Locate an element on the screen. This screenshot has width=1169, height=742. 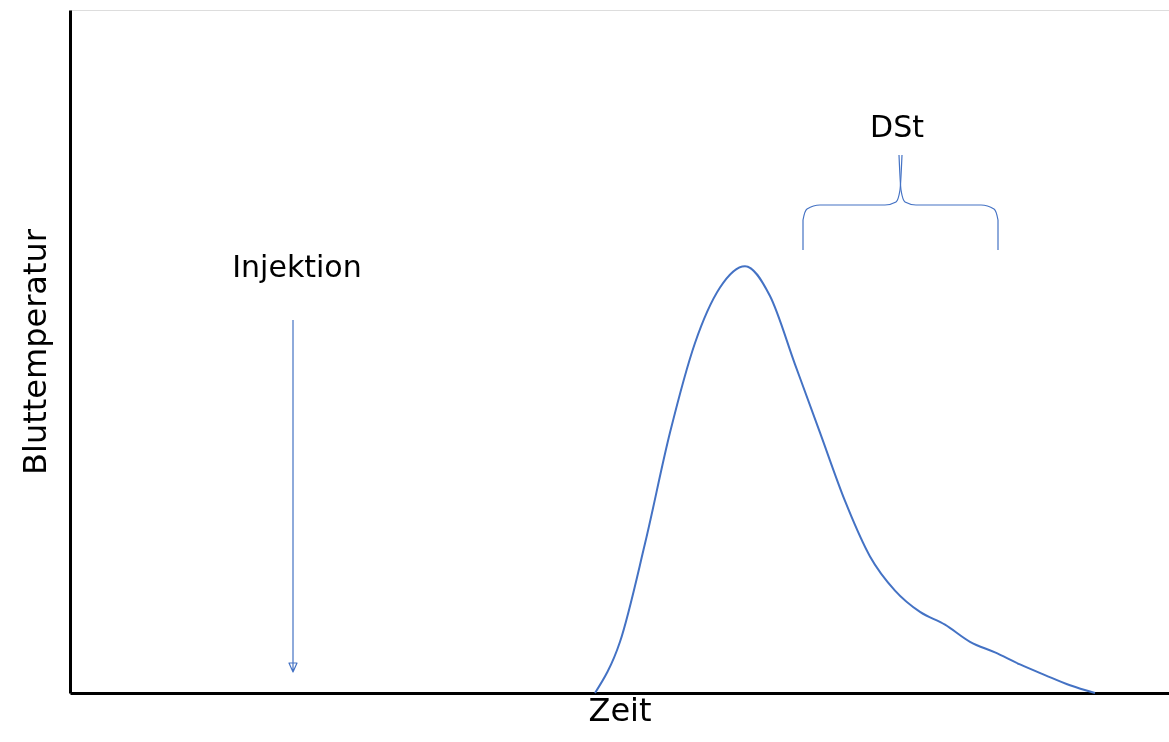
annotation: Injektion is located at coordinates (297, 266).